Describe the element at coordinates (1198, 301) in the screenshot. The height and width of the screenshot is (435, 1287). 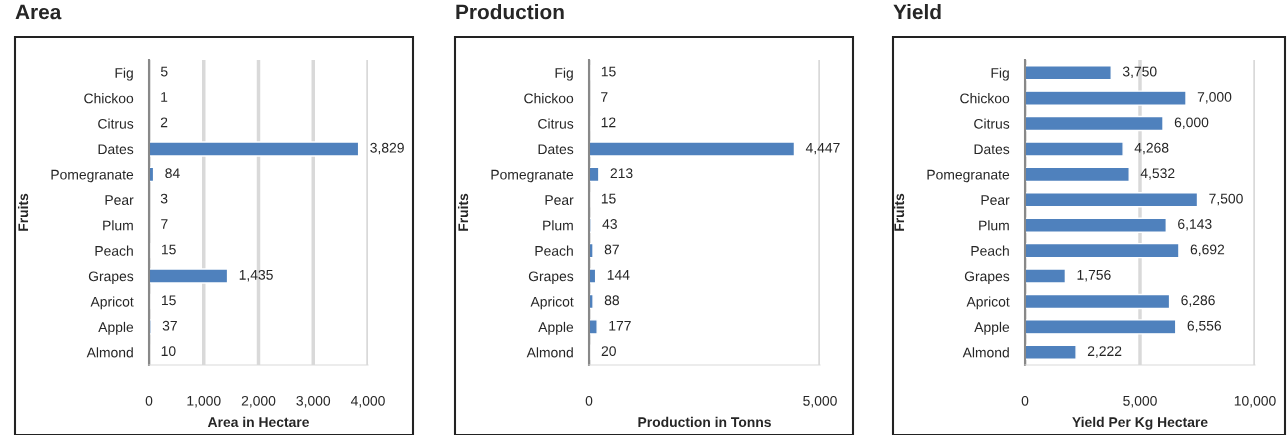
I see `data-label: 6,286` at that location.